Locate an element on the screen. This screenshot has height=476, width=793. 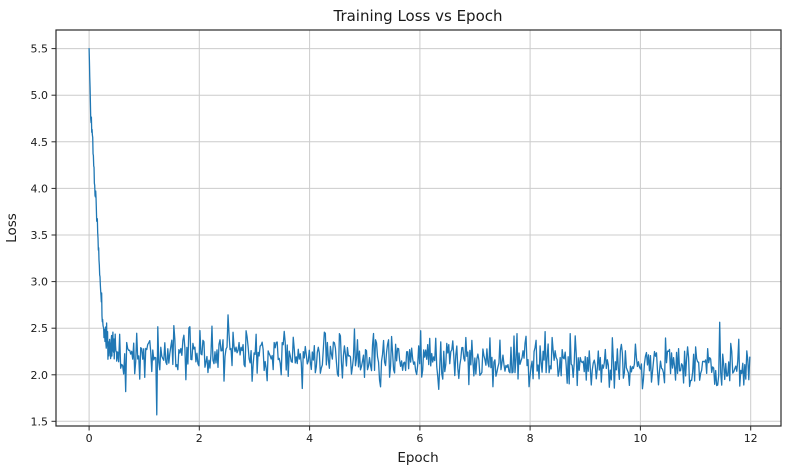
y-tick-label: 3.5 is located at coordinates (40, 235).